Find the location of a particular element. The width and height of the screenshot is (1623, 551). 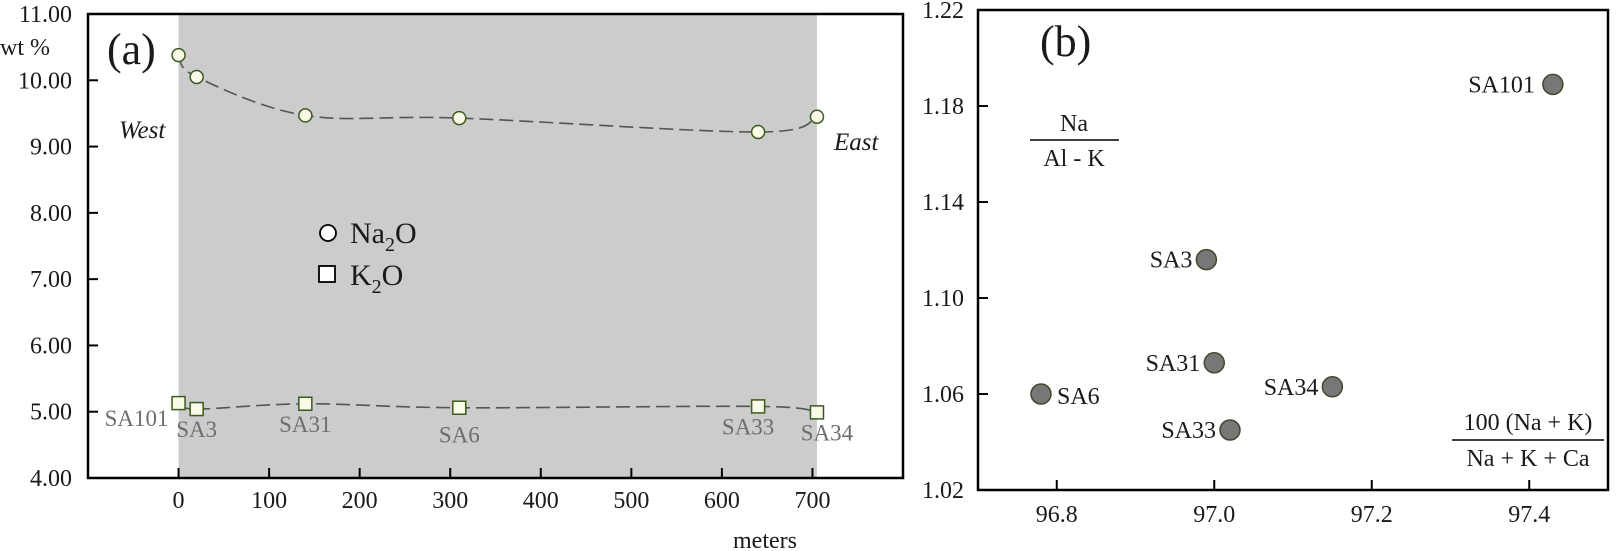

point-label-a: SA6 is located at coordinates (459, 435).